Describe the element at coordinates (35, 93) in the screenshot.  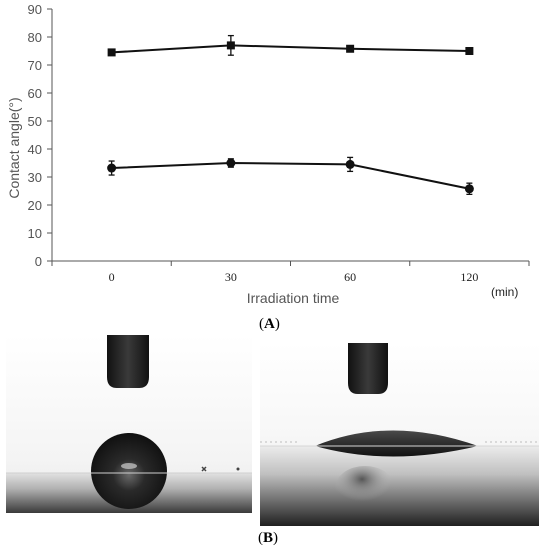
I see `y-tick-label: 60` at that location.